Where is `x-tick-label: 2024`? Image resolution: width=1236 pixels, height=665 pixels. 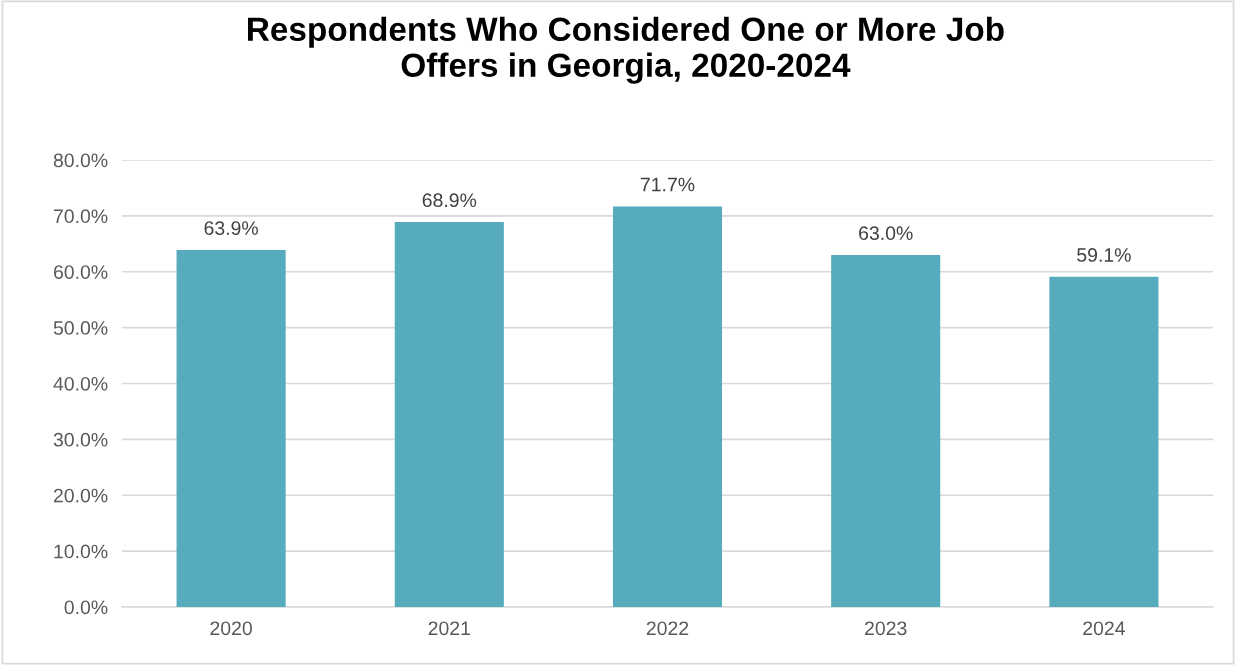
x-tick-label: 2024 is located at coordinates (1104, 628).